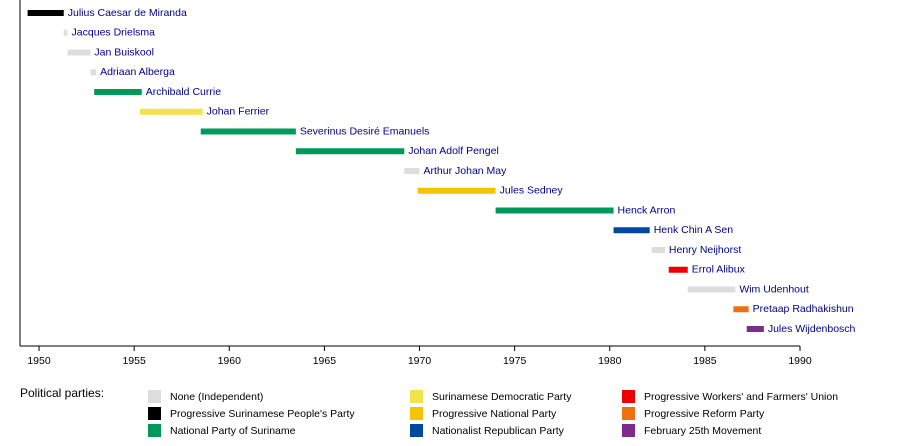 The width and height of the screenshot is (900, 446). Describe the element at coordinates (803, 309) in the screenshot. I see `leader-label: Pretaap Radhakishun` at that location.